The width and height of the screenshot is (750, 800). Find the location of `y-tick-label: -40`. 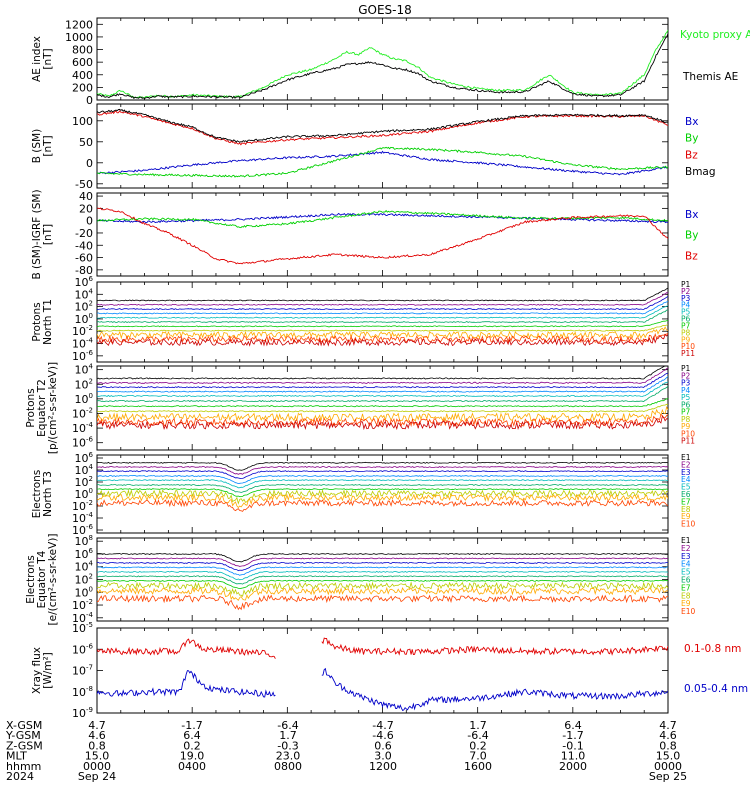

y-tick-label: -40 is located at coordinates (84, 245).